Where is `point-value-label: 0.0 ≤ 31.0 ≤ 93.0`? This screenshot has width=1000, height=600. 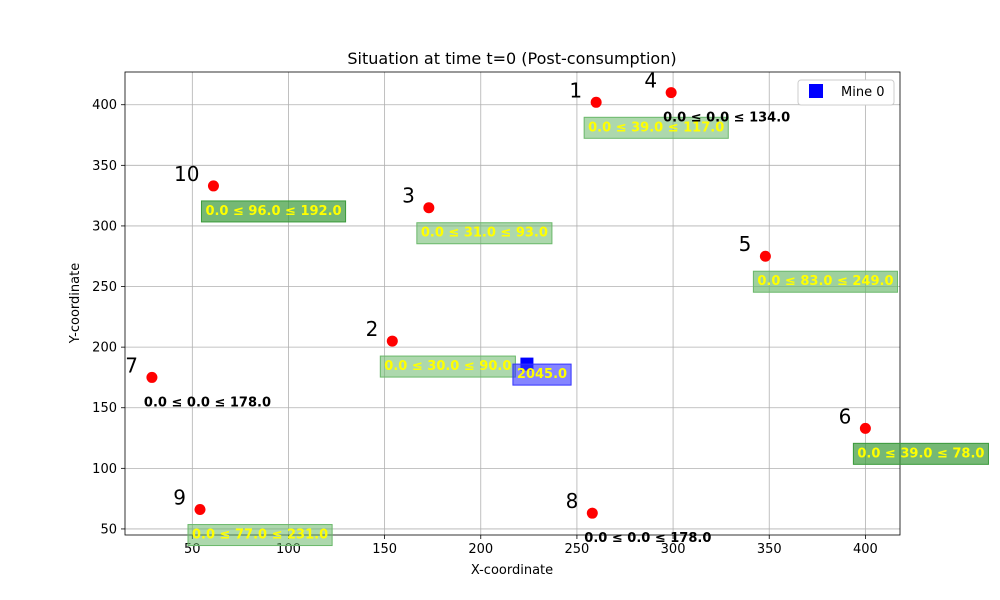
point-value-label: 0.0 ≤ 31.0 ≤ 93.0 is located at coordinates (484, 233).